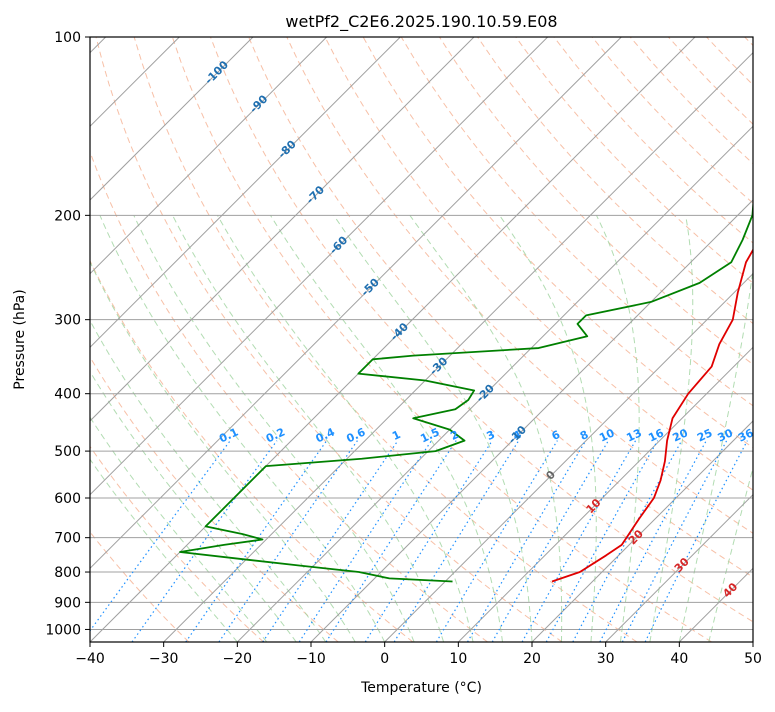  Describe the element at coordinates (164, 659) in the screenshot. I see `x-tick-label: −30` at that location.